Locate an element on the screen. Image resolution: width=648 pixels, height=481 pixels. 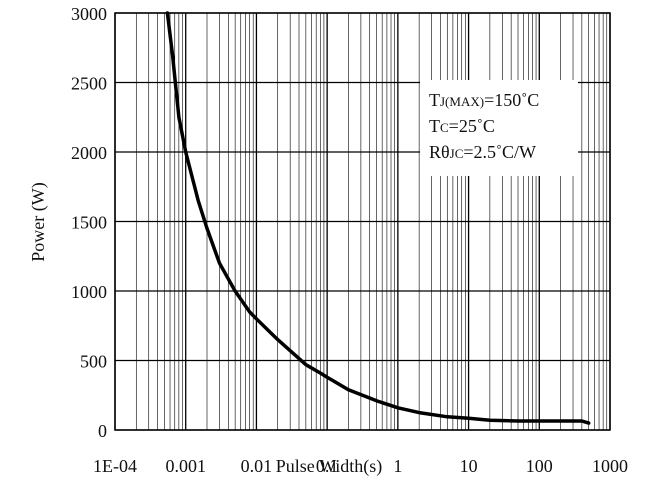
x-tick-label: 0.1 is located at coordinates (327, 466).